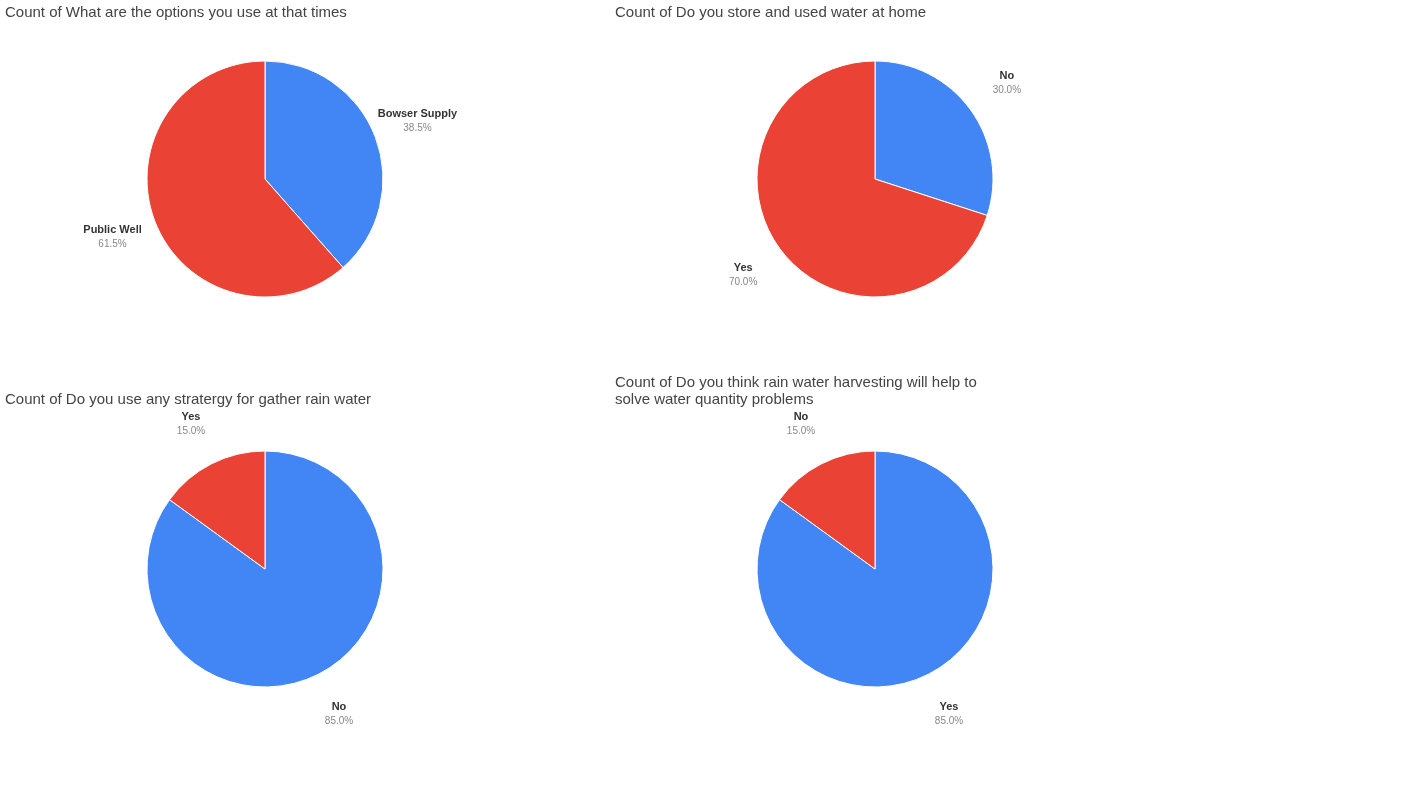 The height and width of the screenshot is (808, 1418). What do you see at coordinates (112, 243) in the screenshot?
I see `data-label: 61.5%` at bounding box center [112, 243].